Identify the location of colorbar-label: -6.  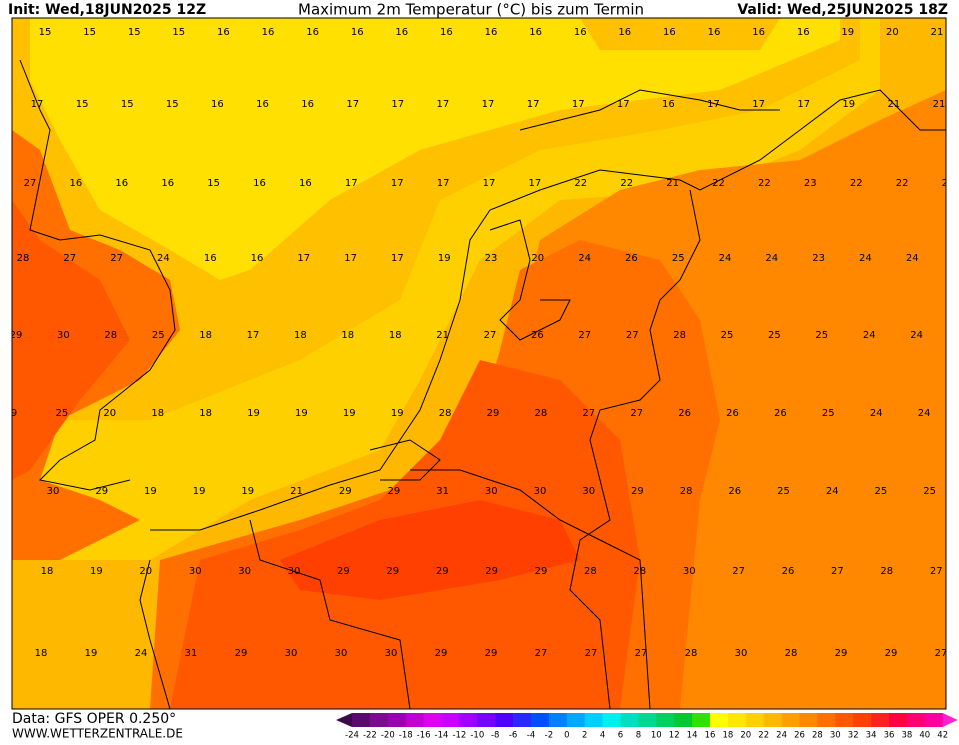
(513, 736).